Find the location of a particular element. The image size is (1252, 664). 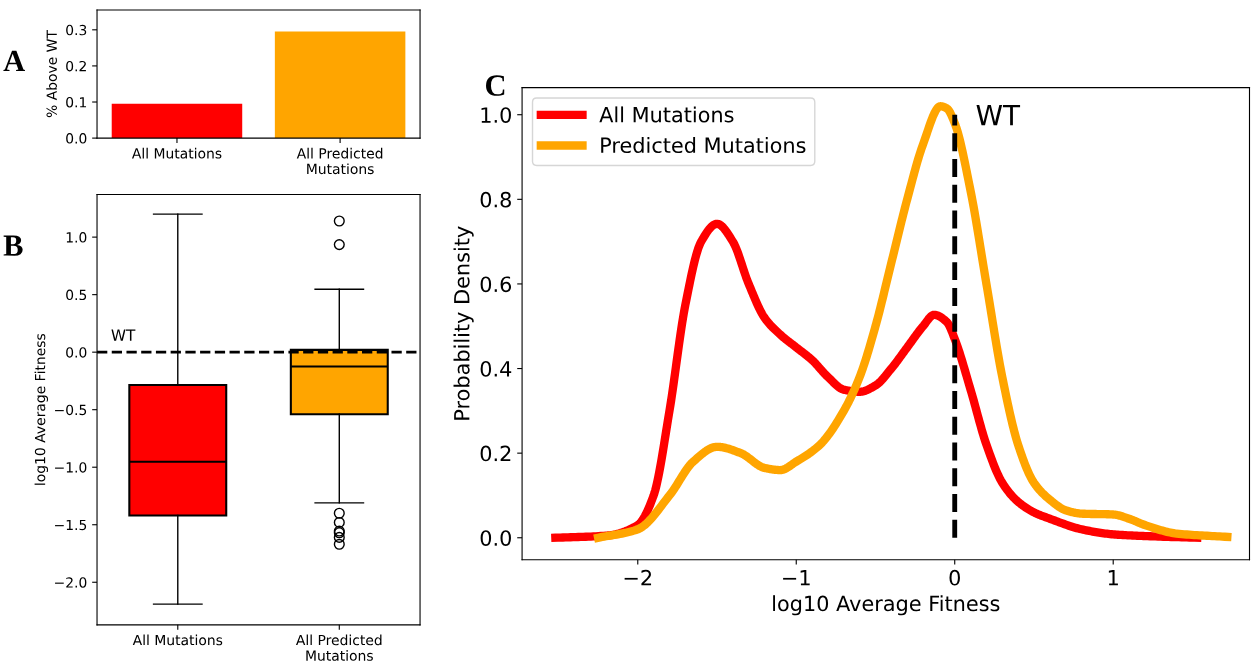

legend-label: All Mutations is located at coordinates (666, 114).